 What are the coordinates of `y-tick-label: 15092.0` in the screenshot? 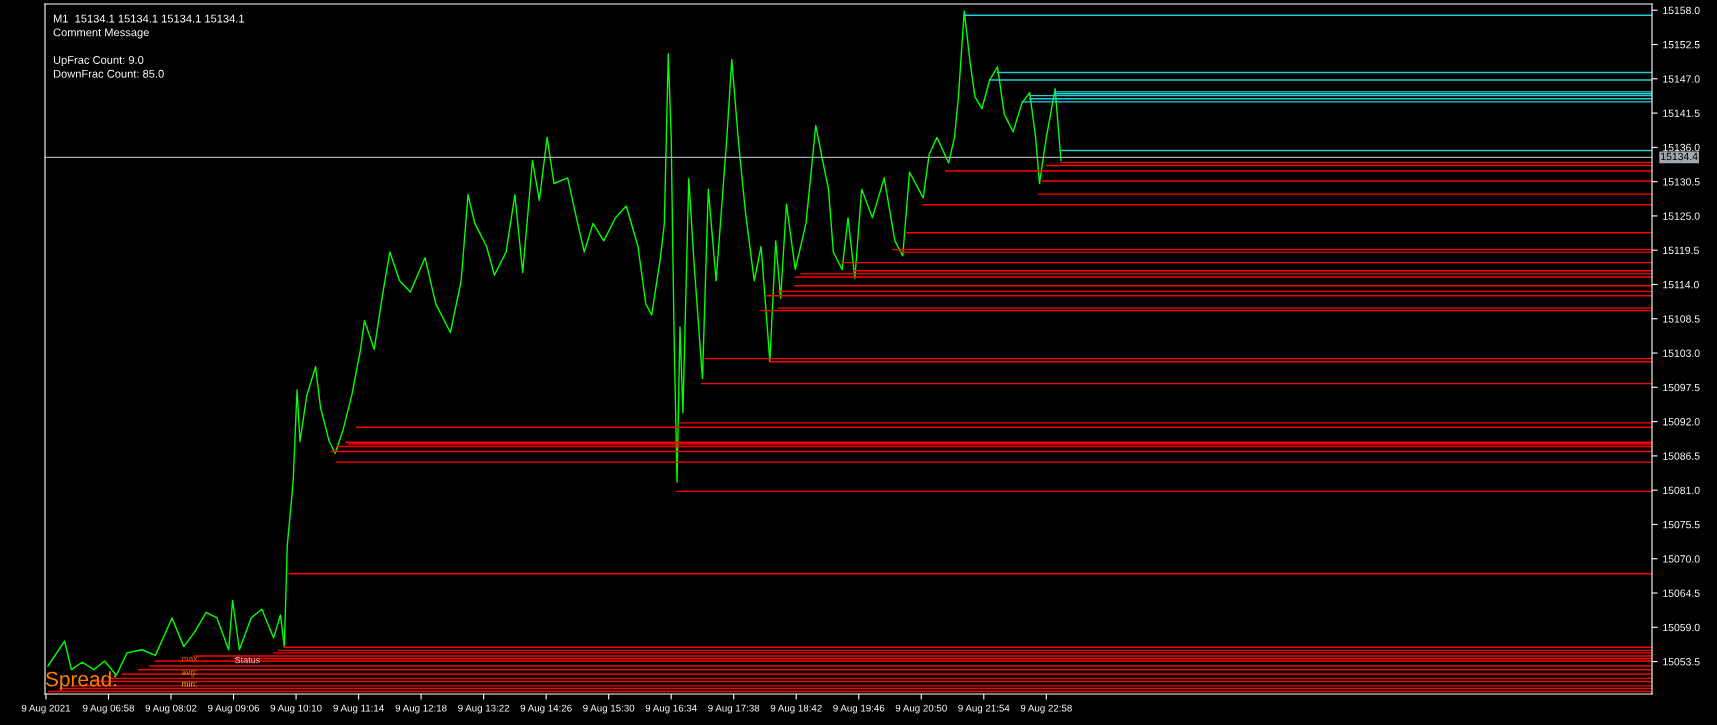 It's located at (1681, 422).